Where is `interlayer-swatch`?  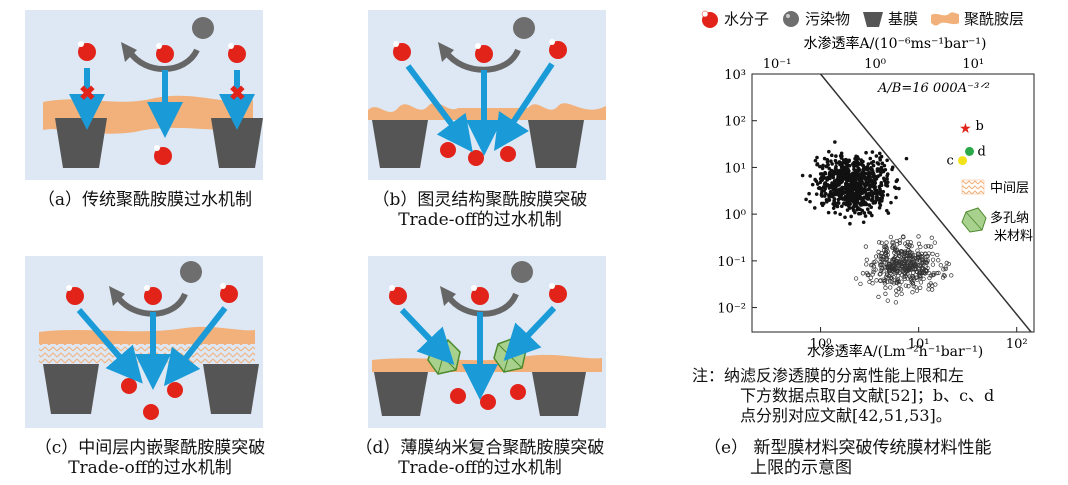
interlayer-swatch is located at coordinates (973, 187).